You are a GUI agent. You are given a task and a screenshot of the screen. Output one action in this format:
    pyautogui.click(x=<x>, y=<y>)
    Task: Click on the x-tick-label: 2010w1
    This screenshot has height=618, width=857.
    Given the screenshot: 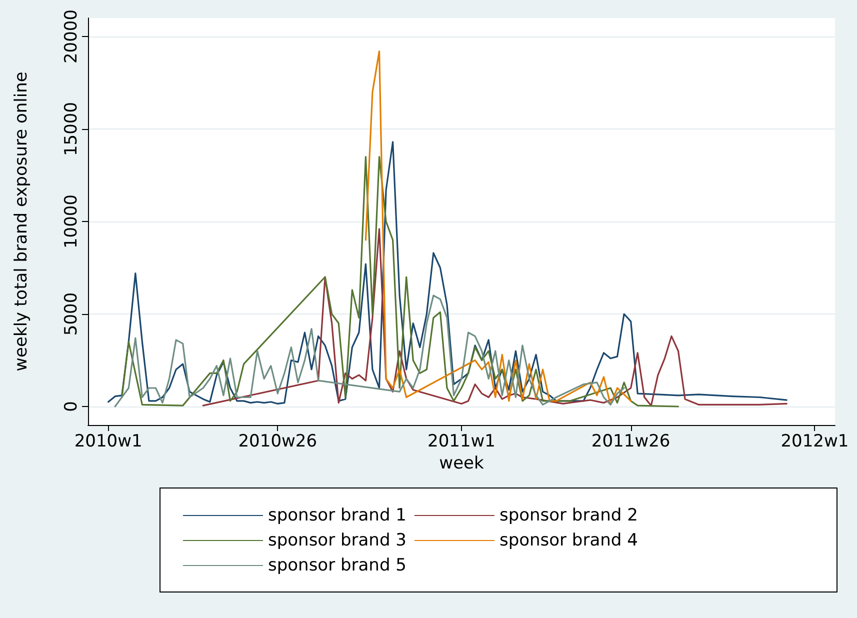 What is the action you would take?
    pyautogui.click(x=108, y=442)
    